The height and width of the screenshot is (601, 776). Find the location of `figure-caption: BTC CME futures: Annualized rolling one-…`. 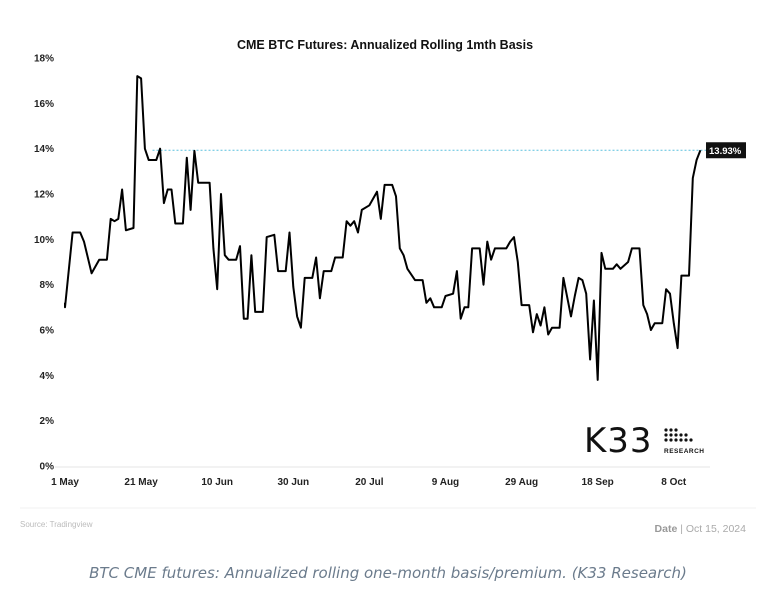

figure-caption: BTC CME futures: Annualized rolling one-… is located at coordinates (388, 573).